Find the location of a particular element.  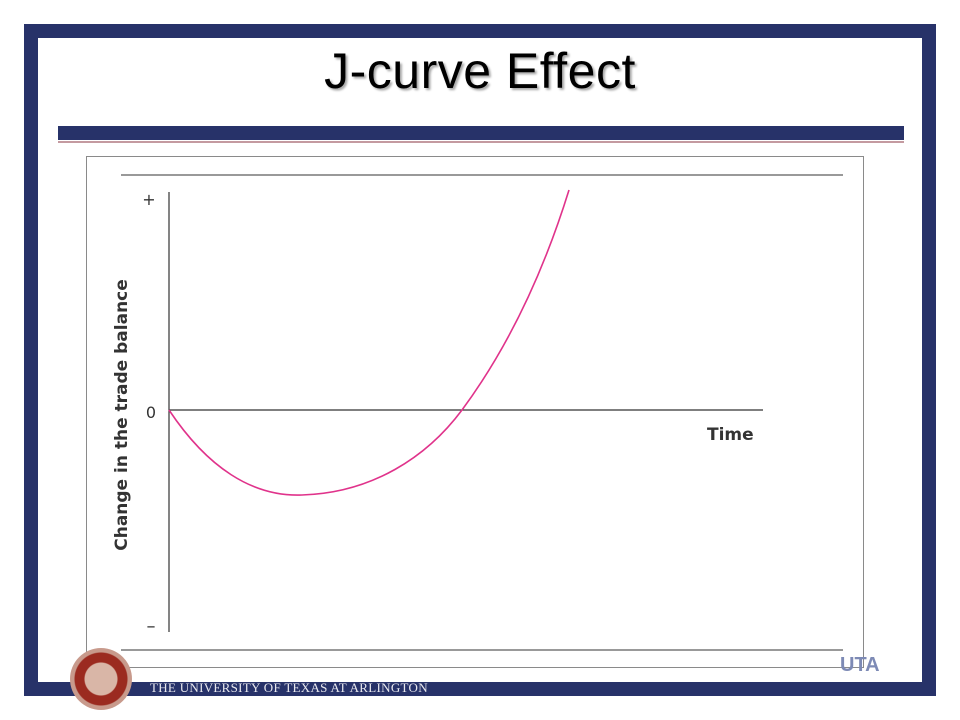

y-axis-label: Change in the trade balance is located at coordinates (122, 415).